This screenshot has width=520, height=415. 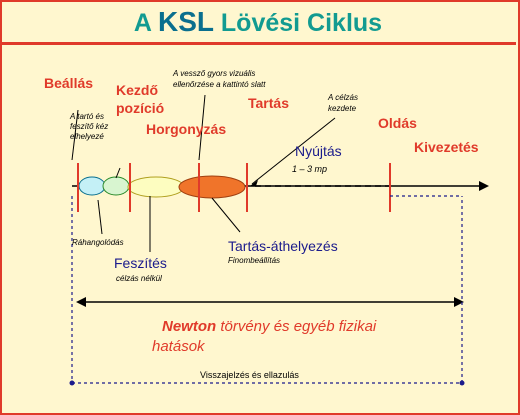 What do you see at coordinates (89, 126) in the screenshot?
I see `note-taroto-2: feszítő kéz` at bounding box center [89, 126].